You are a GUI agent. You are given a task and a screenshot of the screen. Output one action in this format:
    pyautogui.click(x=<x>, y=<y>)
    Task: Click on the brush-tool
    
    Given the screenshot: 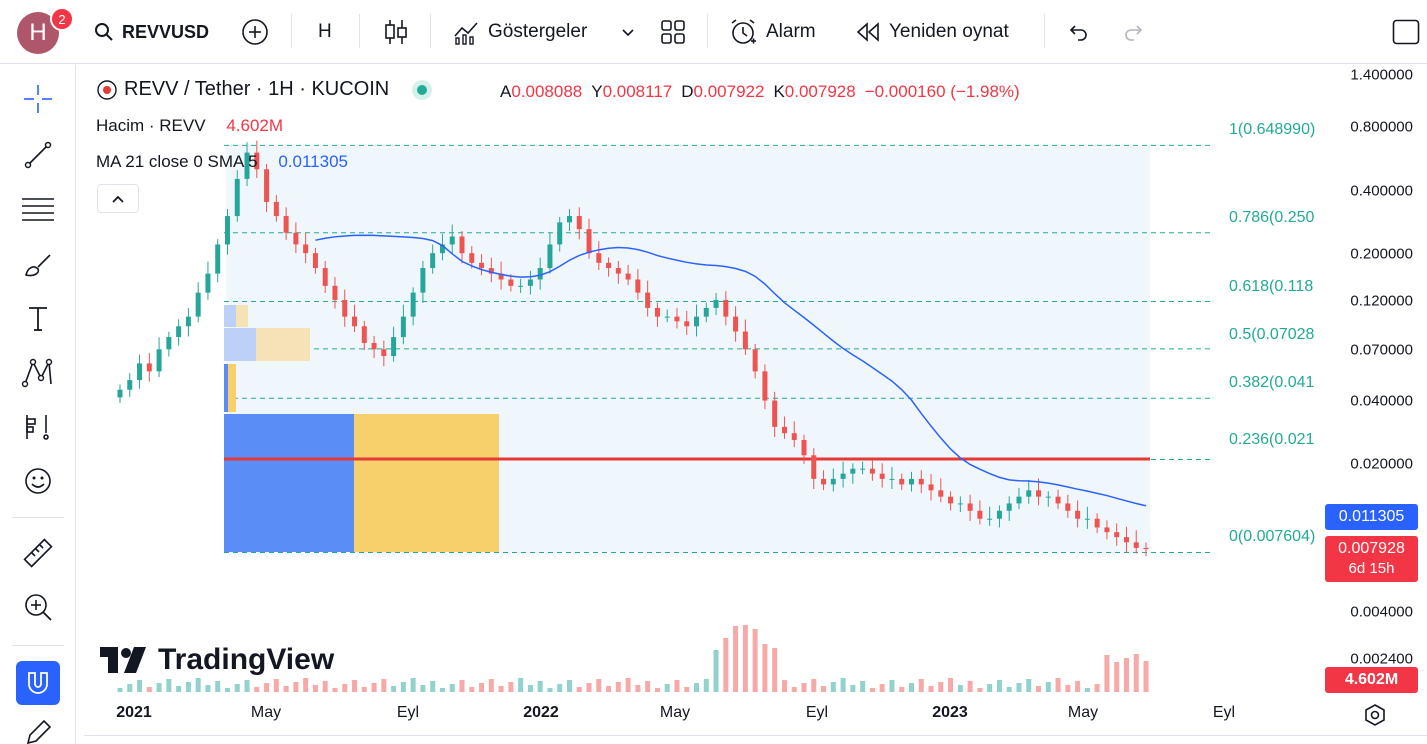 What is the action you would take?
    pyautogui.click(x=38, y=265)
    